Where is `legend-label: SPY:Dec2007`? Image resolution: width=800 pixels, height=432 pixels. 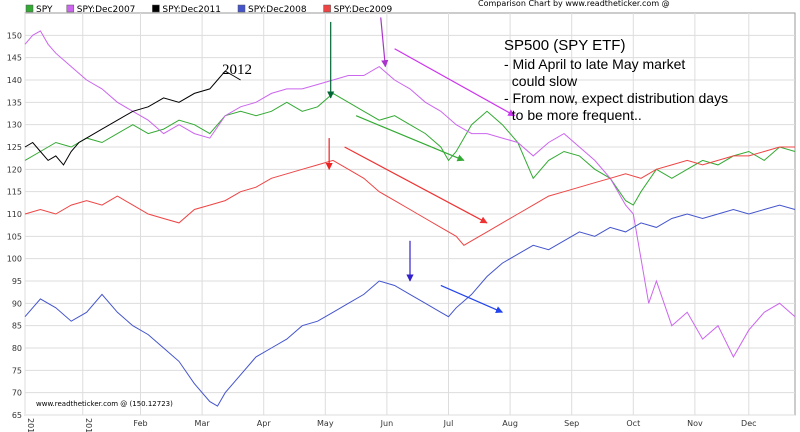
legend-label: SPY:Dec2007 is located at coordinates (106, 10).